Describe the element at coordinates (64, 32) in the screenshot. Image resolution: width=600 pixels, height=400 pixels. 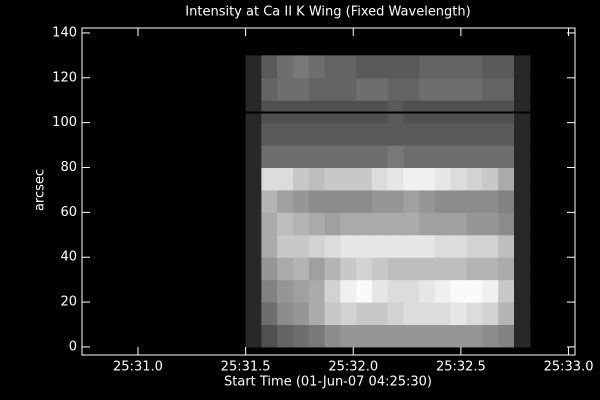
I see `y-tick-label: 140` at that location.